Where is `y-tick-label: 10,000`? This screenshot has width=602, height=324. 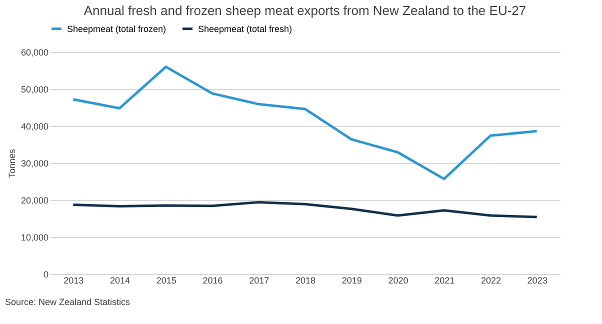
y-tick-label: 10,000 is located at coordinates (34, 237).